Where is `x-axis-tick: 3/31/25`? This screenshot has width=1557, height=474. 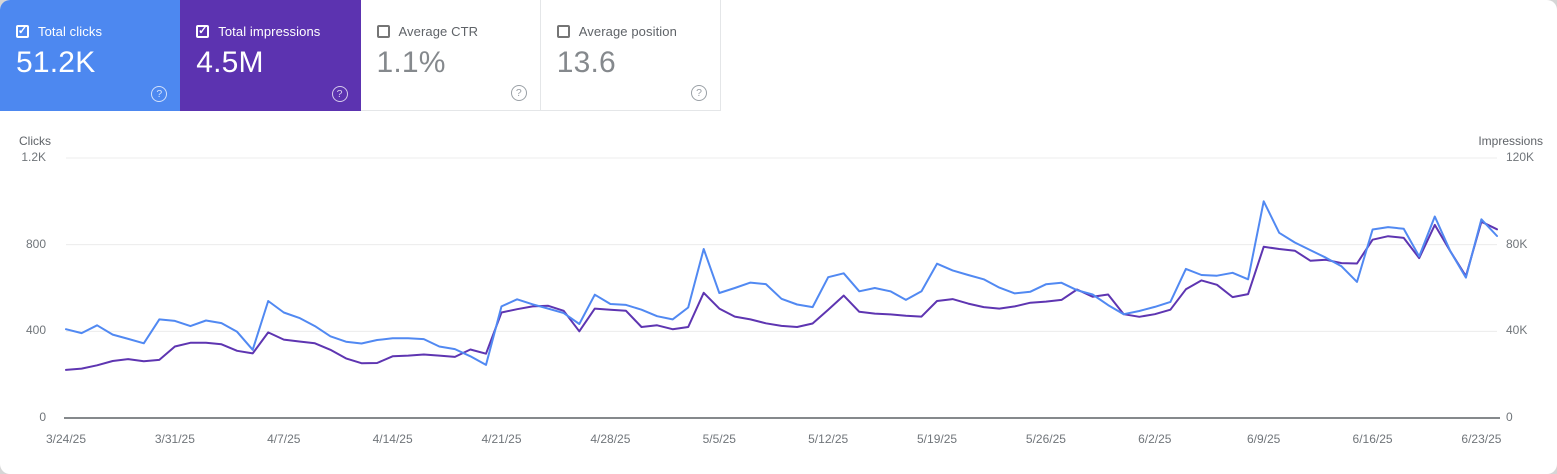 x-axis-tick: 3/31/25 is located at coordinates (174, 439).